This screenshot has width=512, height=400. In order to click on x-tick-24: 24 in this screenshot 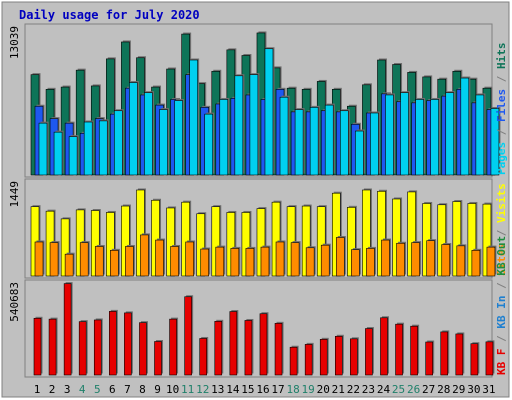, I will do `click(384, 389)`.